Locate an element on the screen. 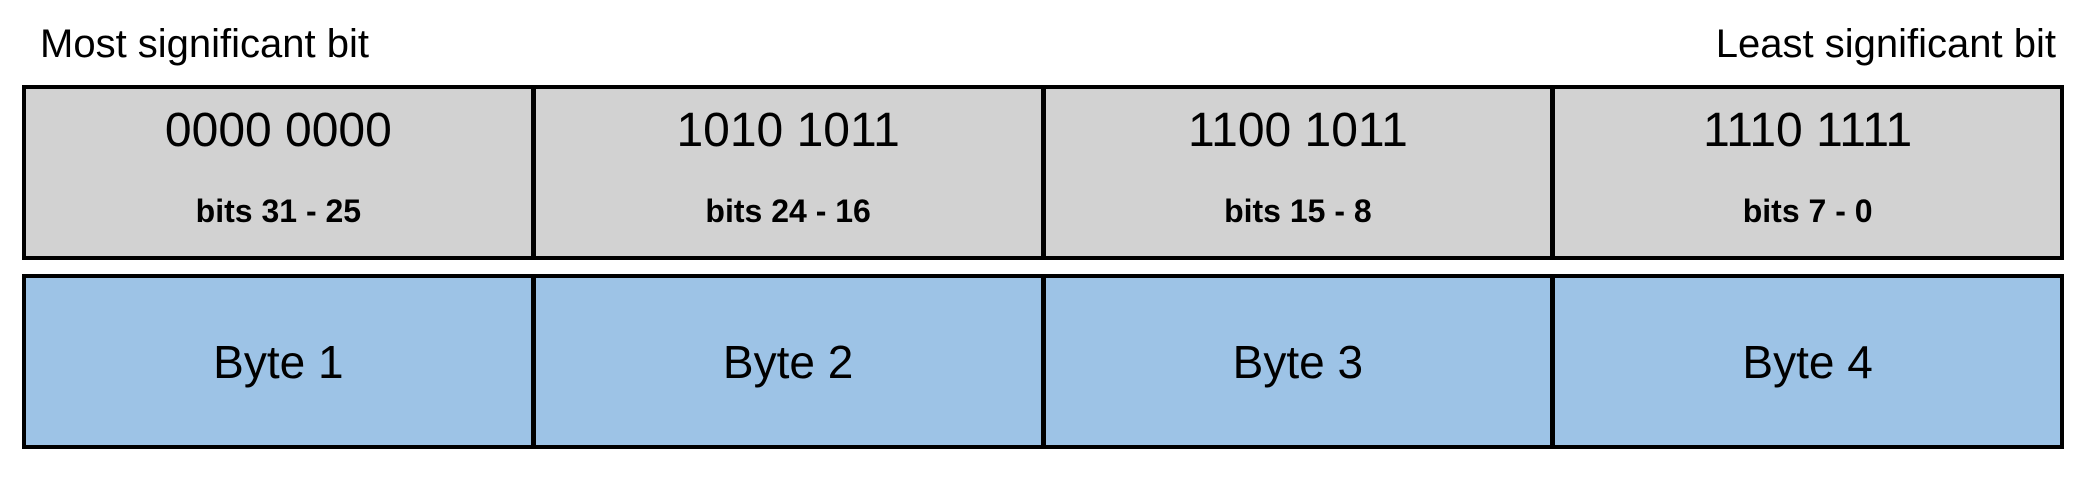 The image size is (2089, 480). byte-label: Byte 3 is located at coordinates (1298, 361).